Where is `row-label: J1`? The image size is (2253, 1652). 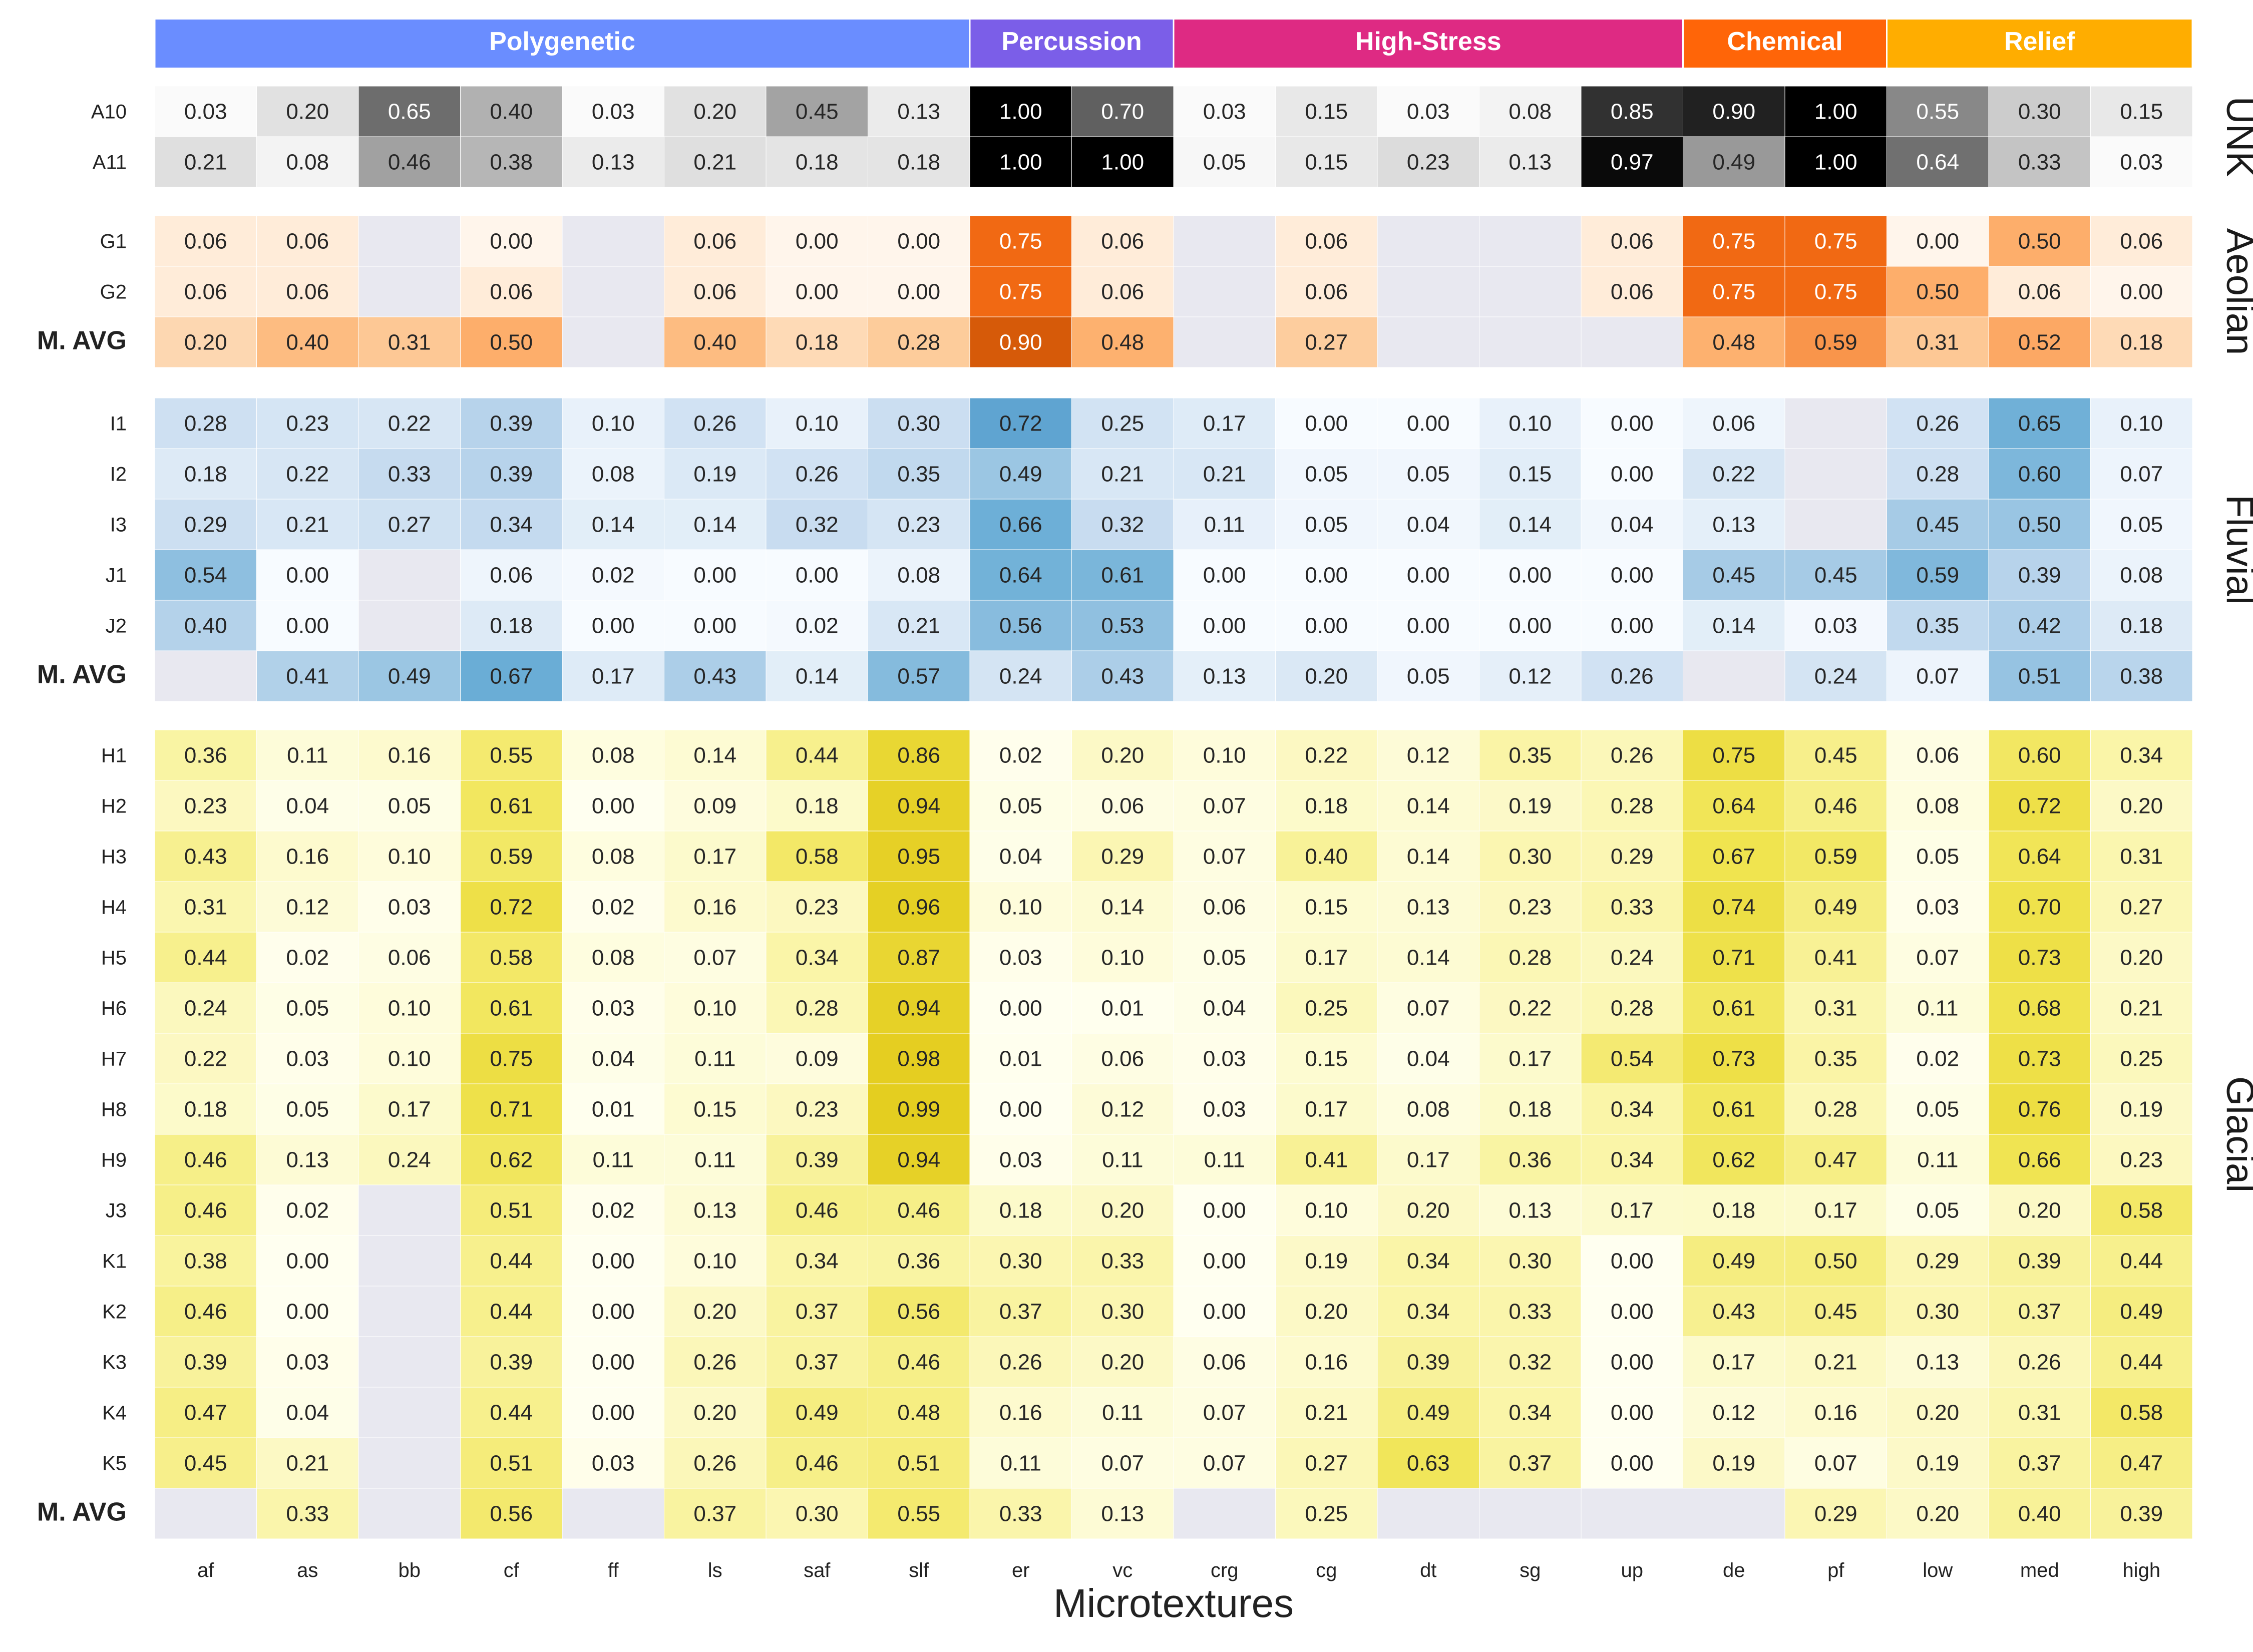 row-label: J1 is located at coordinates (117, 576).